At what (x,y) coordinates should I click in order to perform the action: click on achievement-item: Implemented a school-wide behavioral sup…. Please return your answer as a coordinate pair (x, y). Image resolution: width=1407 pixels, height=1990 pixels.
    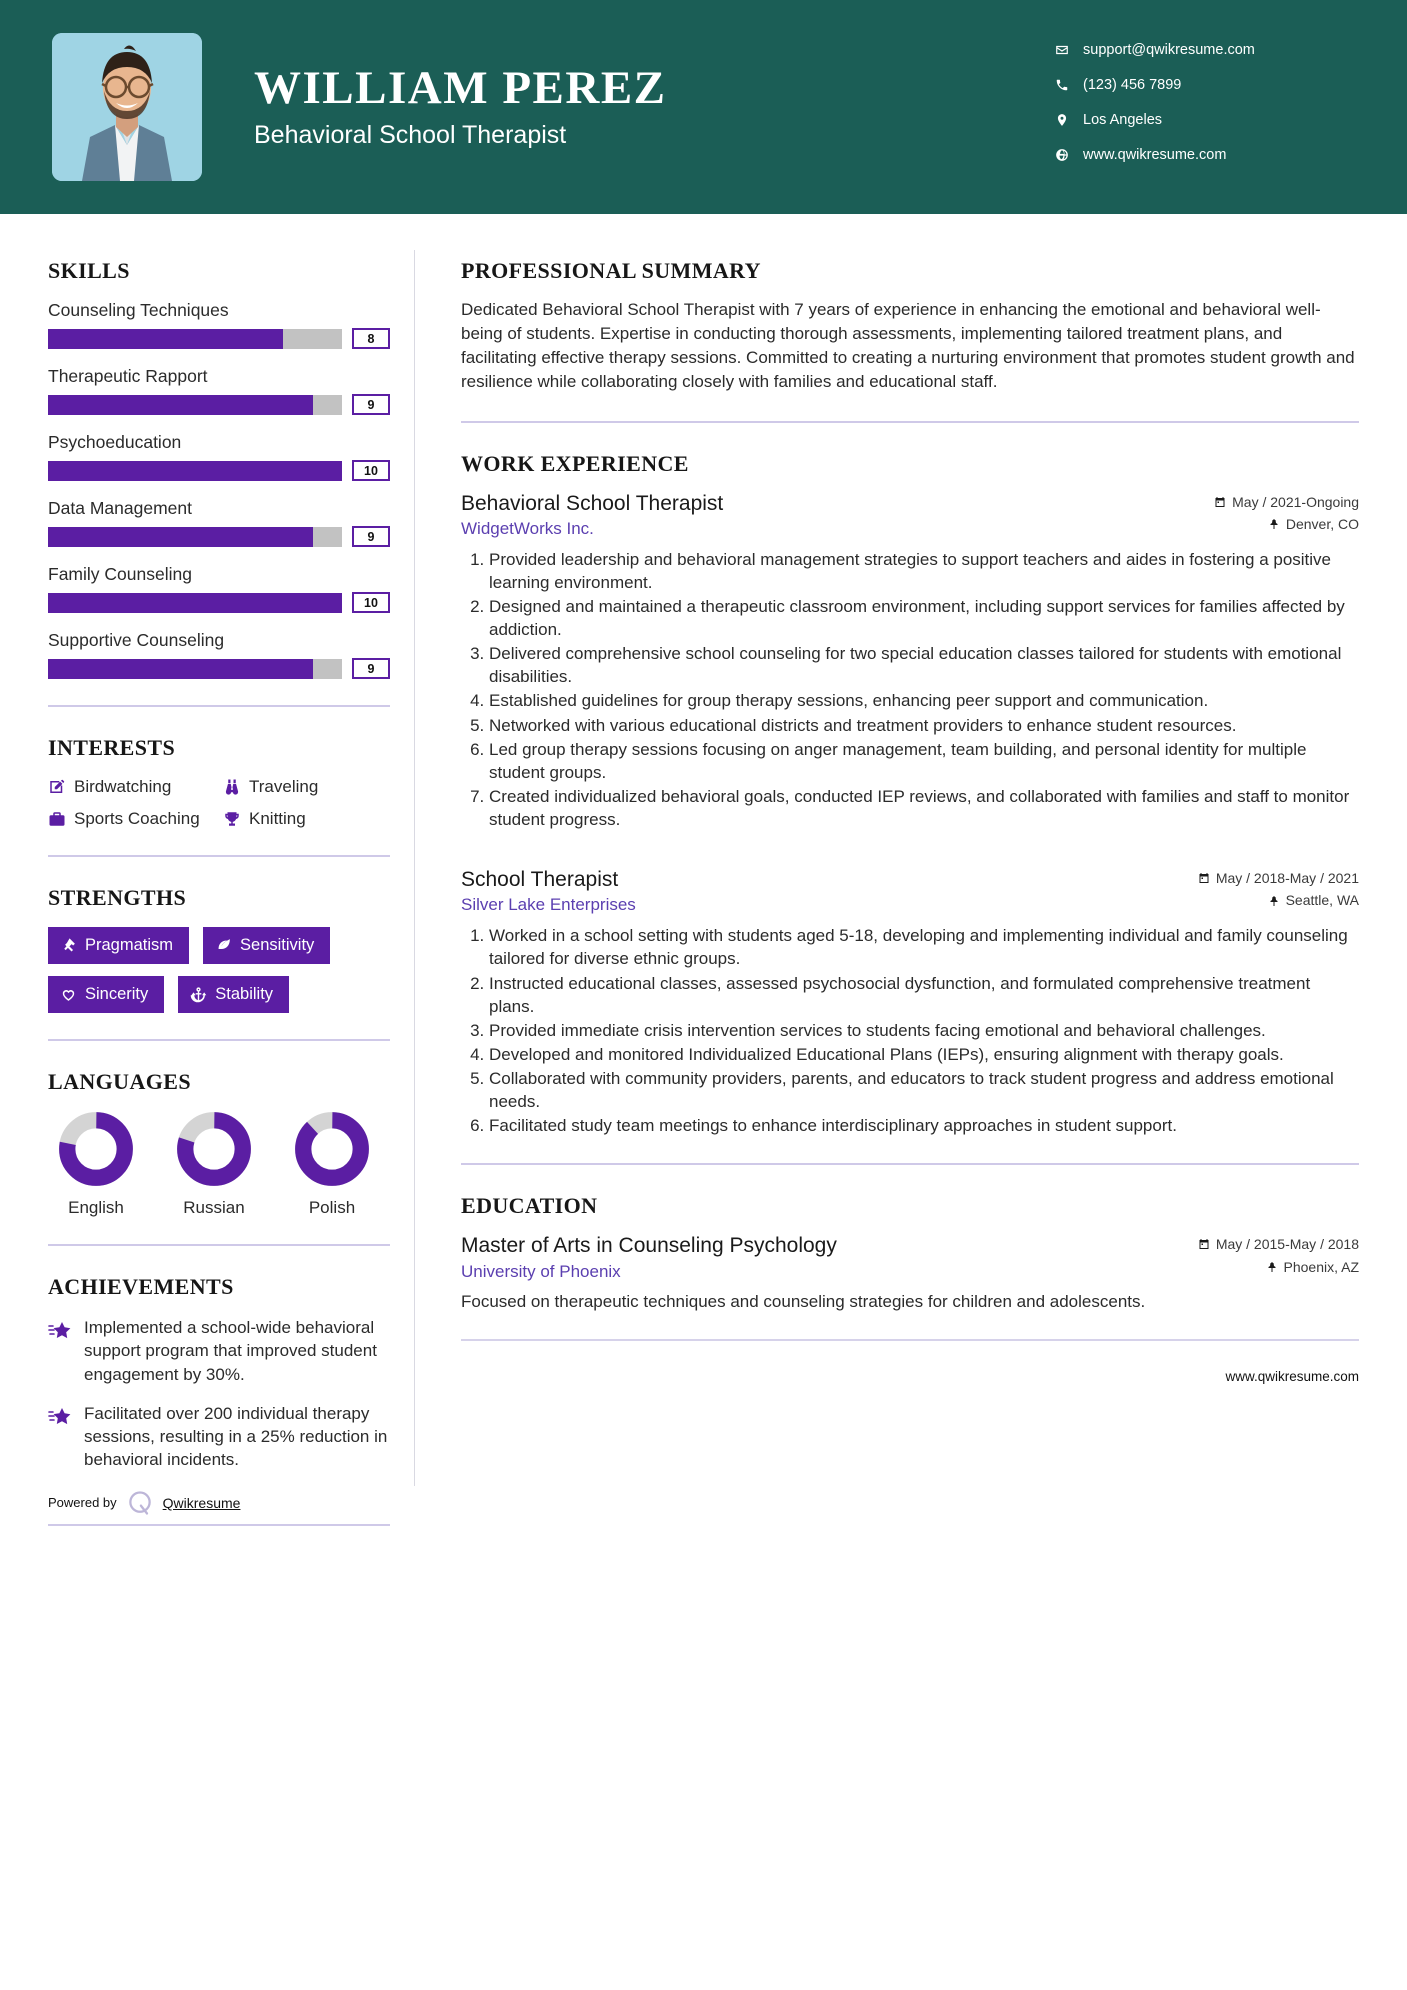
    Looking at the image, I should click on (219, 1351).